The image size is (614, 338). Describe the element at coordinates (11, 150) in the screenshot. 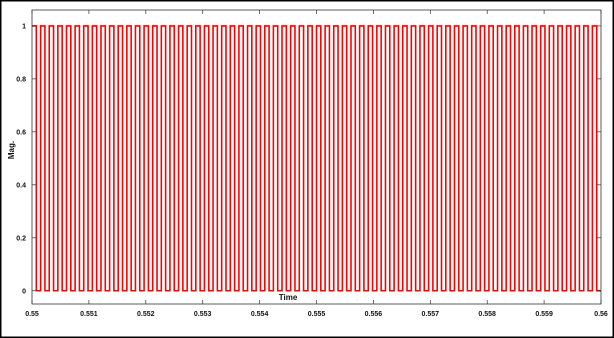

I see `y-axis-label: Mag.` at that location.